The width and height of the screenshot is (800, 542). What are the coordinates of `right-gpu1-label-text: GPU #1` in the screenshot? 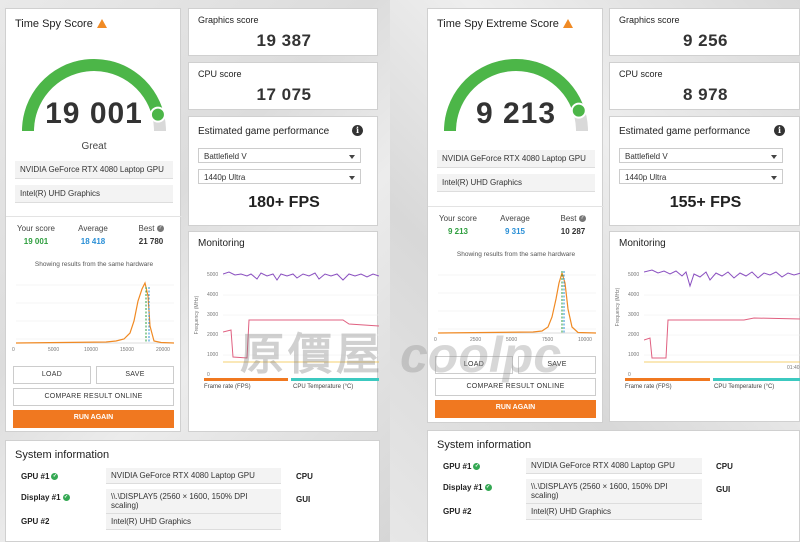 It's located at (457, 466).